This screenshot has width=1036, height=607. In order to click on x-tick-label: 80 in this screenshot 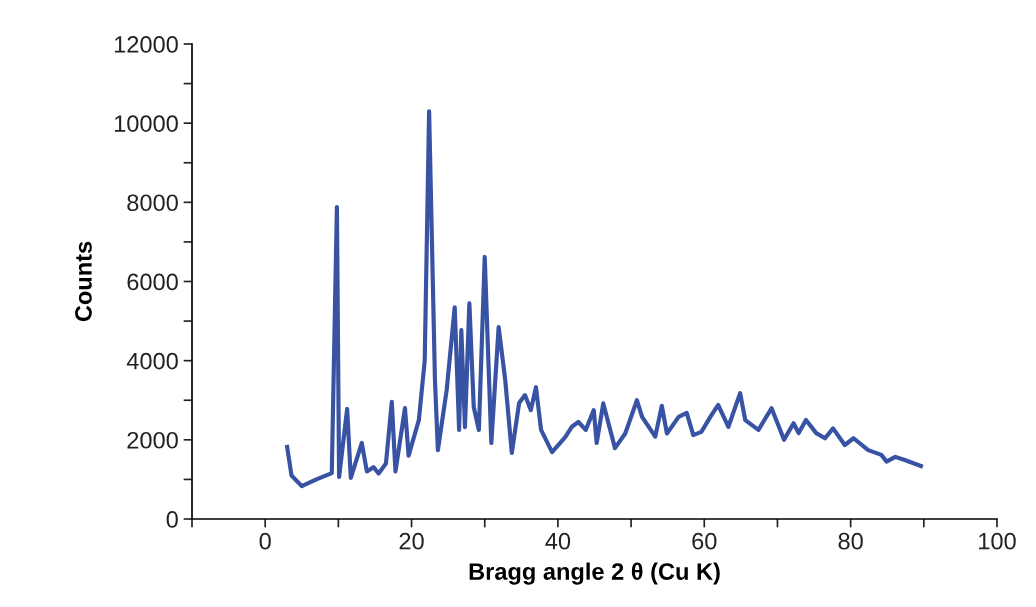, I will do `click(850, 541)`.